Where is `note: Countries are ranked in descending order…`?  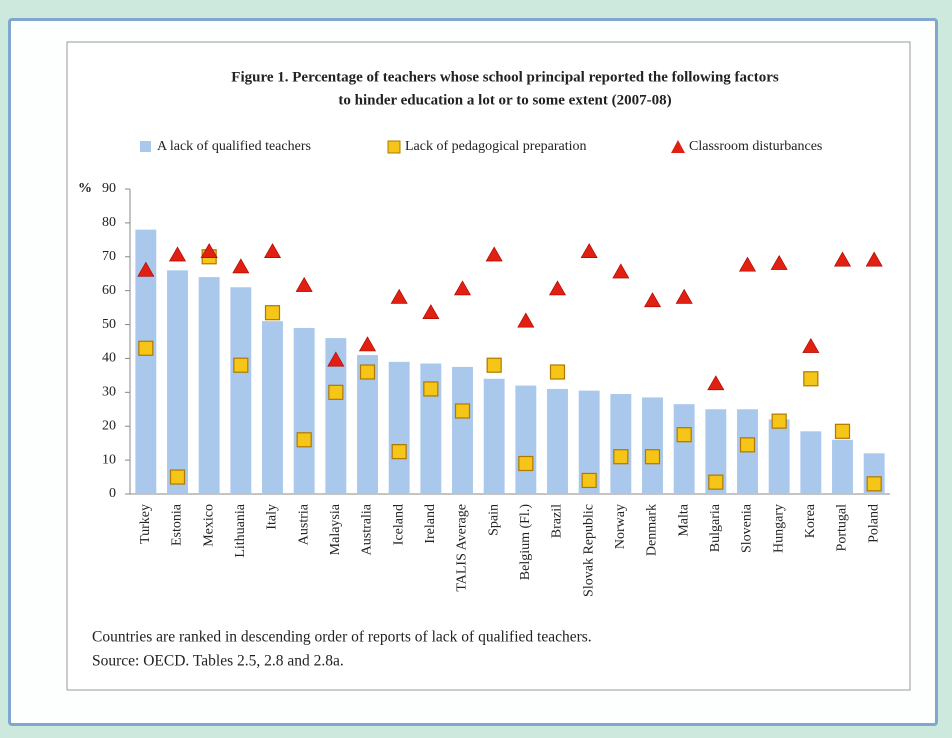 note: Countries are ranked in descending order… is located at coordinates (342, 637).